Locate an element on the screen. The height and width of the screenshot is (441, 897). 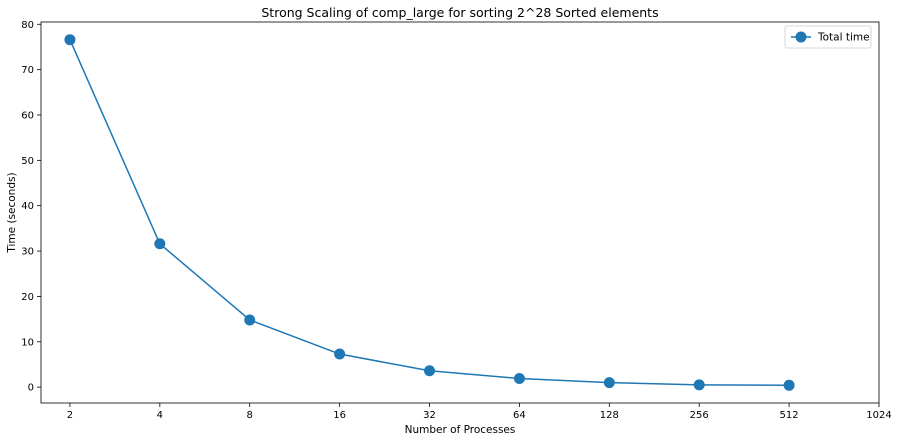
x-tick-label: 256 is located at coordinates (699, 415).